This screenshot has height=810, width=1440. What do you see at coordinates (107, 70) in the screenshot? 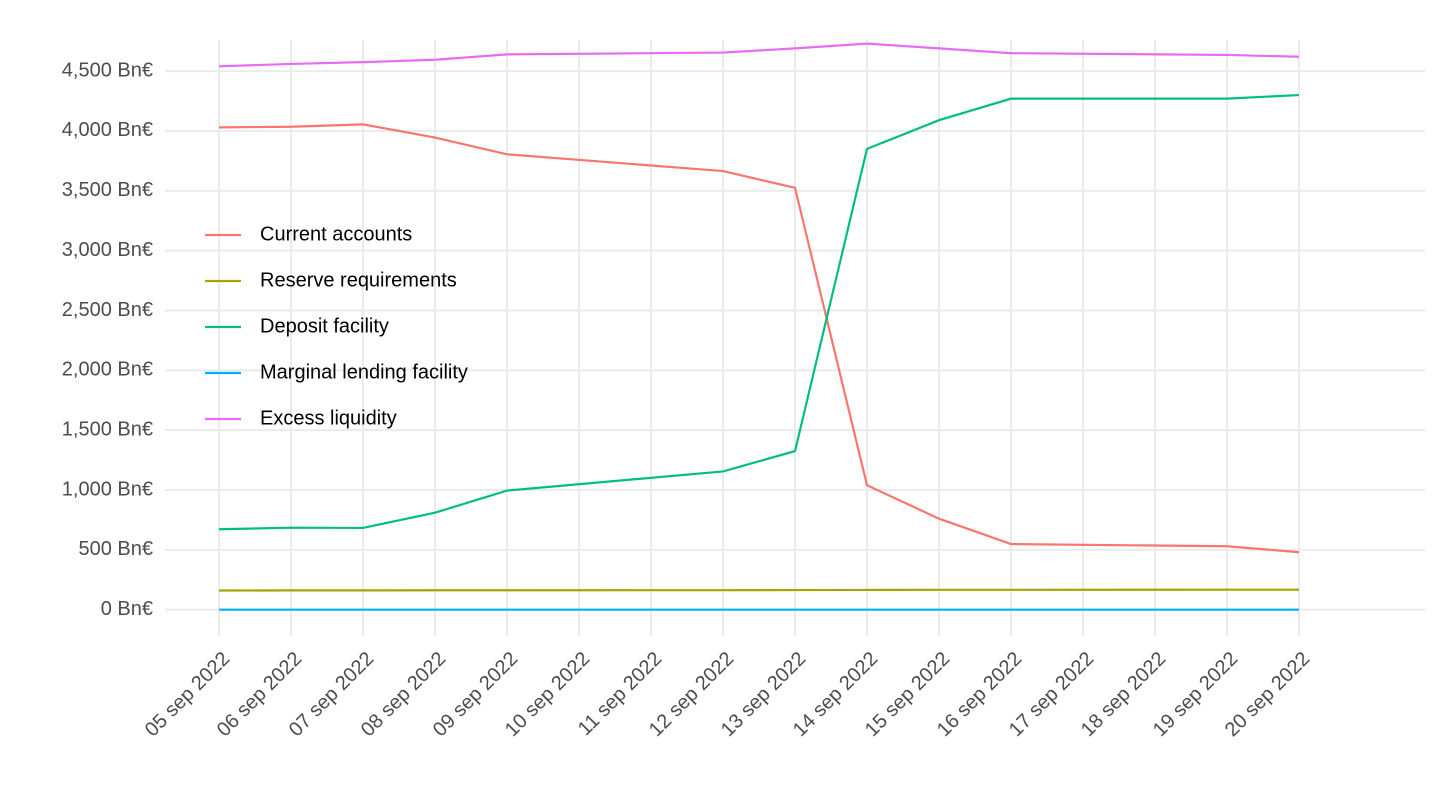
I see `y-tick-label: 4,500 Bn€` at bounding box center [107, 70].